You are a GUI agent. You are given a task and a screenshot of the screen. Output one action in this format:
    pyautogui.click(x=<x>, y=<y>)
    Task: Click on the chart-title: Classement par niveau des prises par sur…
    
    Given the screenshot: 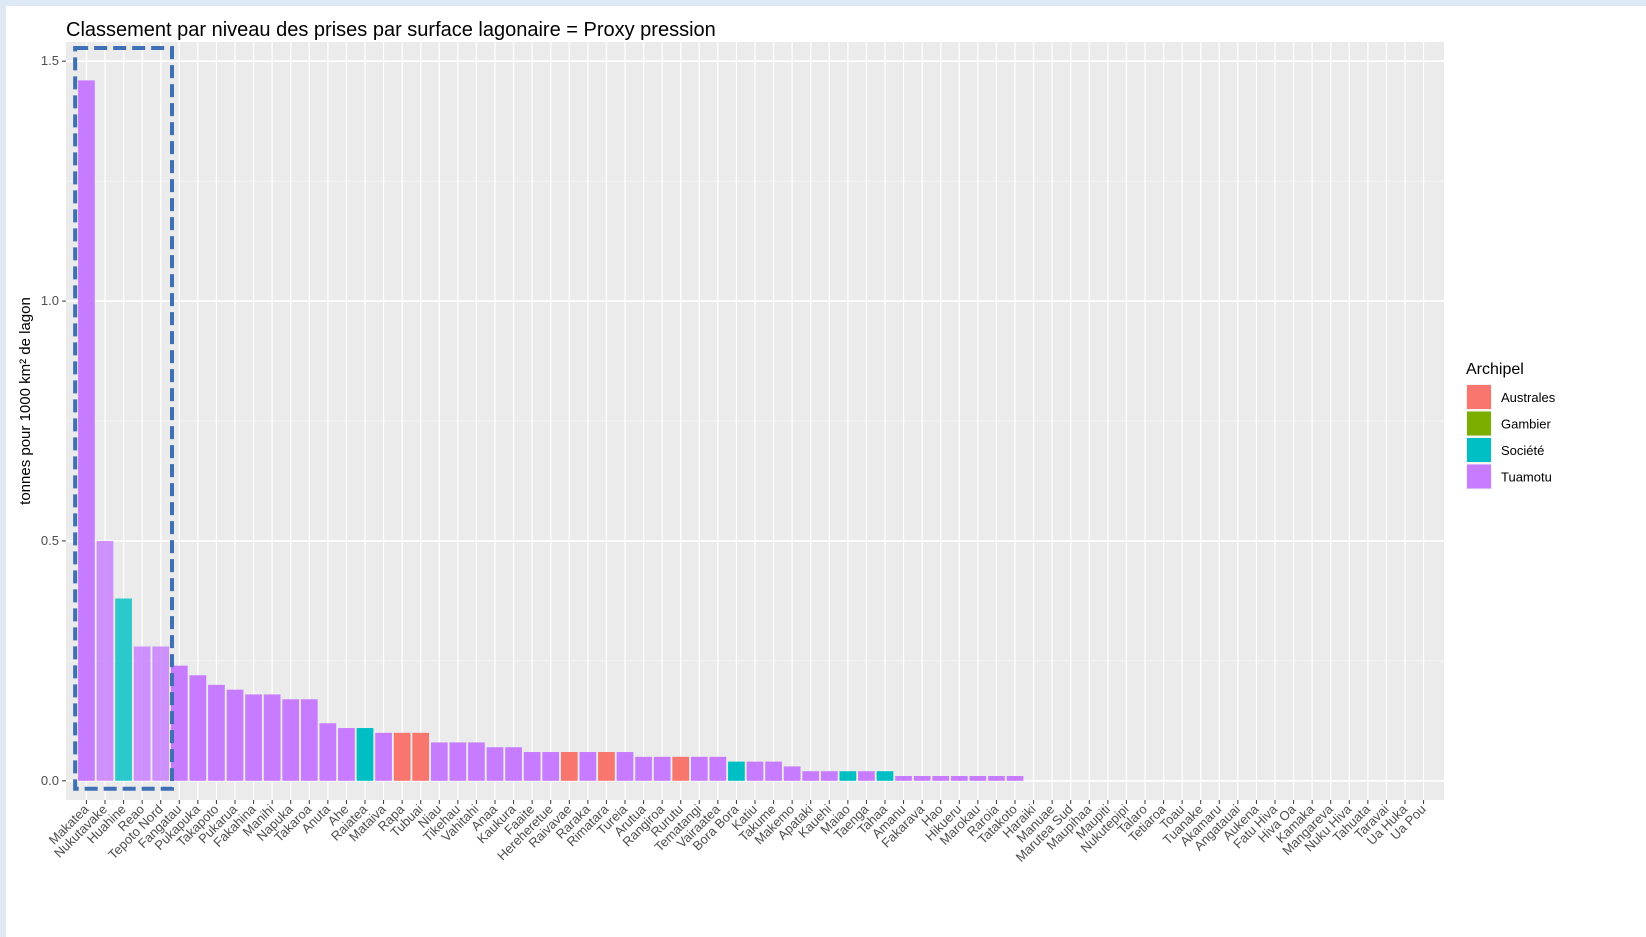 What is the action you would take?
    pyautogui.click(x=391, y=30)
    